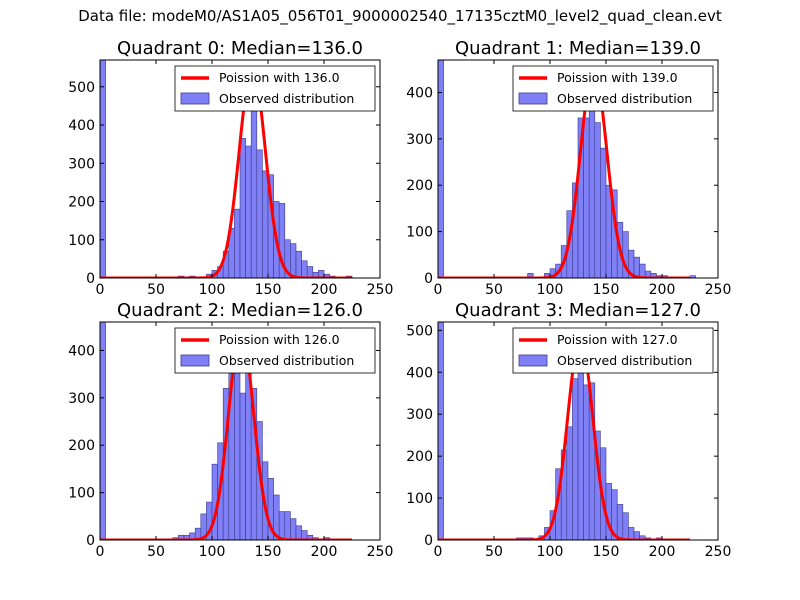 The height and width of the screenshot is (600, 800). What do you see at coordinates (617, 77) in the screenshot?
I see `legend-line-label: Poission with 139.0` at bounding box center [617, 77].